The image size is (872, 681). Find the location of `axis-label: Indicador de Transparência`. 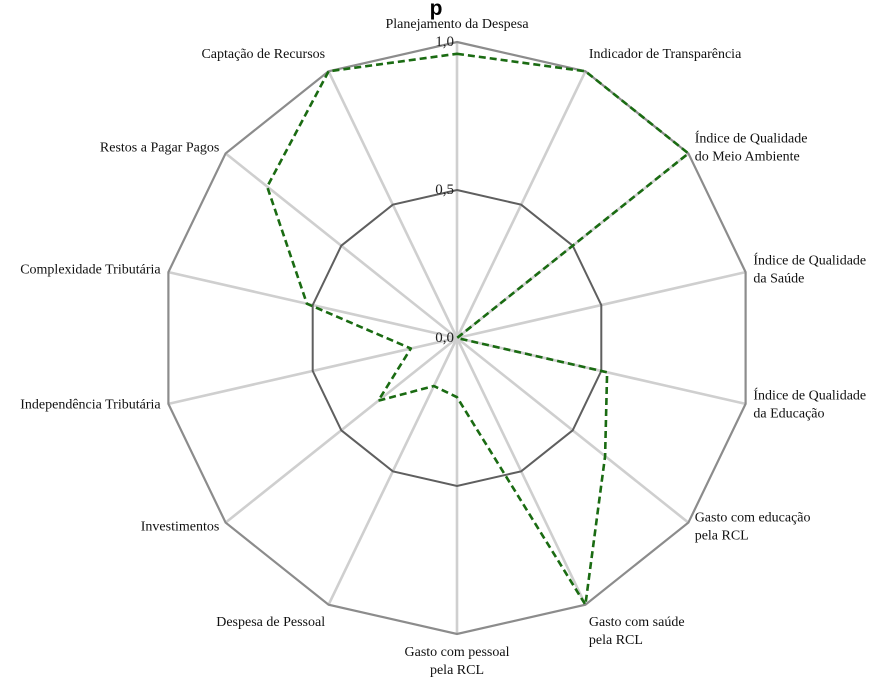

axis-label: Indicador de Transparência is located at coordinates (665, 54).